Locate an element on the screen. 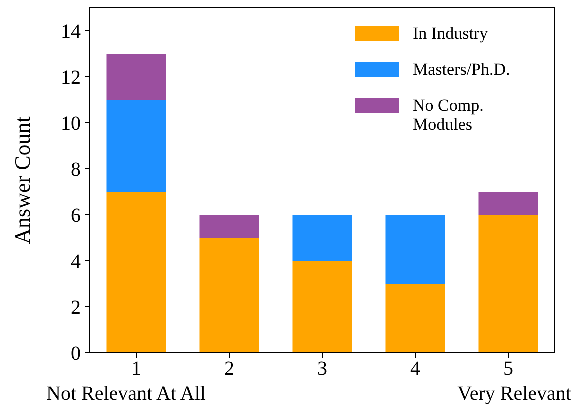 This screenshot has height=406, width=580. y-tick-label: 10 is located at coordinates (71, 124).